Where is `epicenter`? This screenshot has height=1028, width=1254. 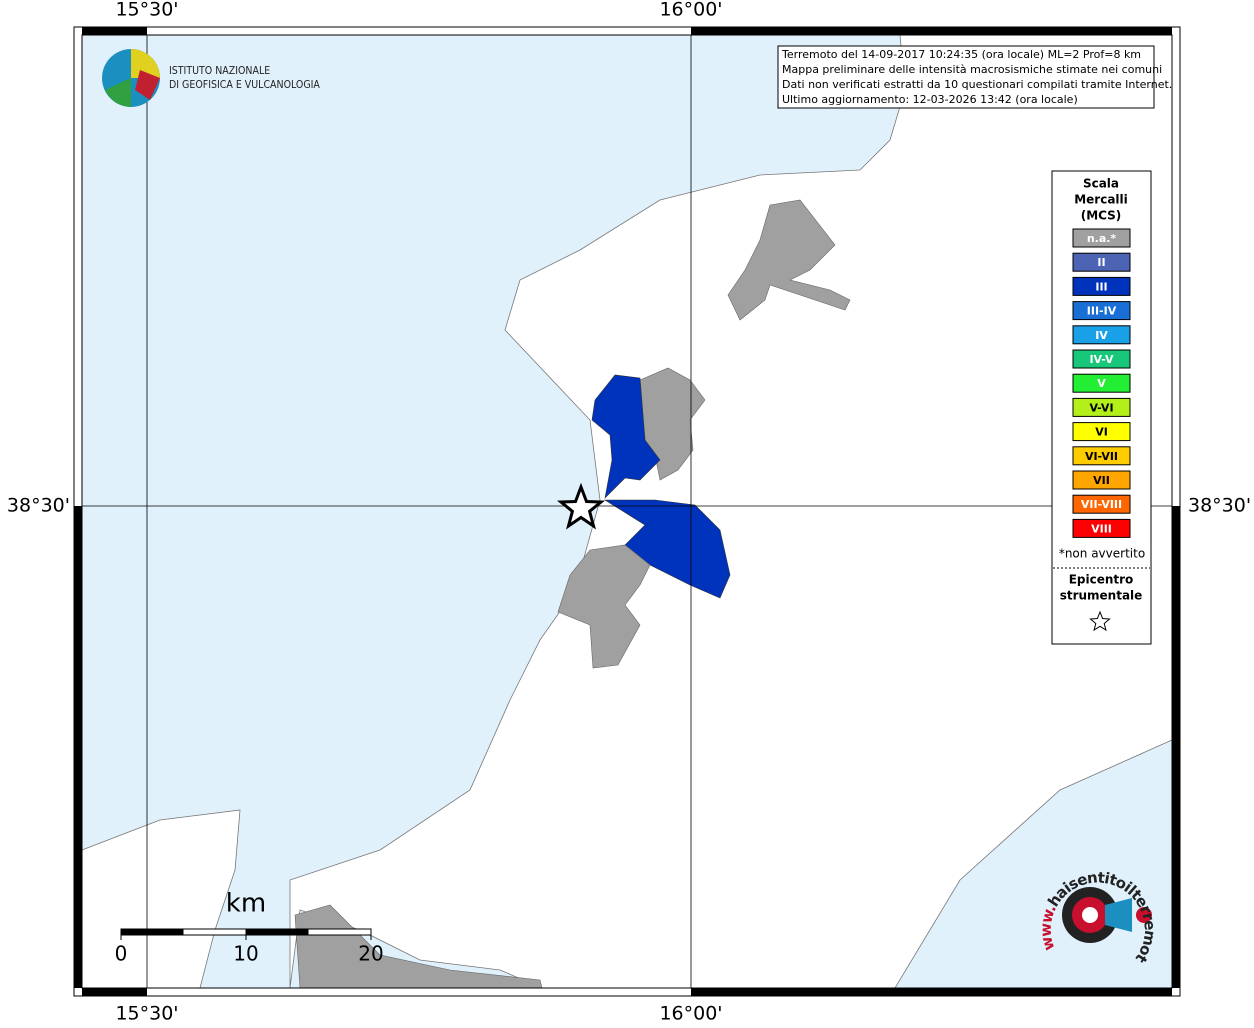
epicenter is located at coordinates (581, 506).